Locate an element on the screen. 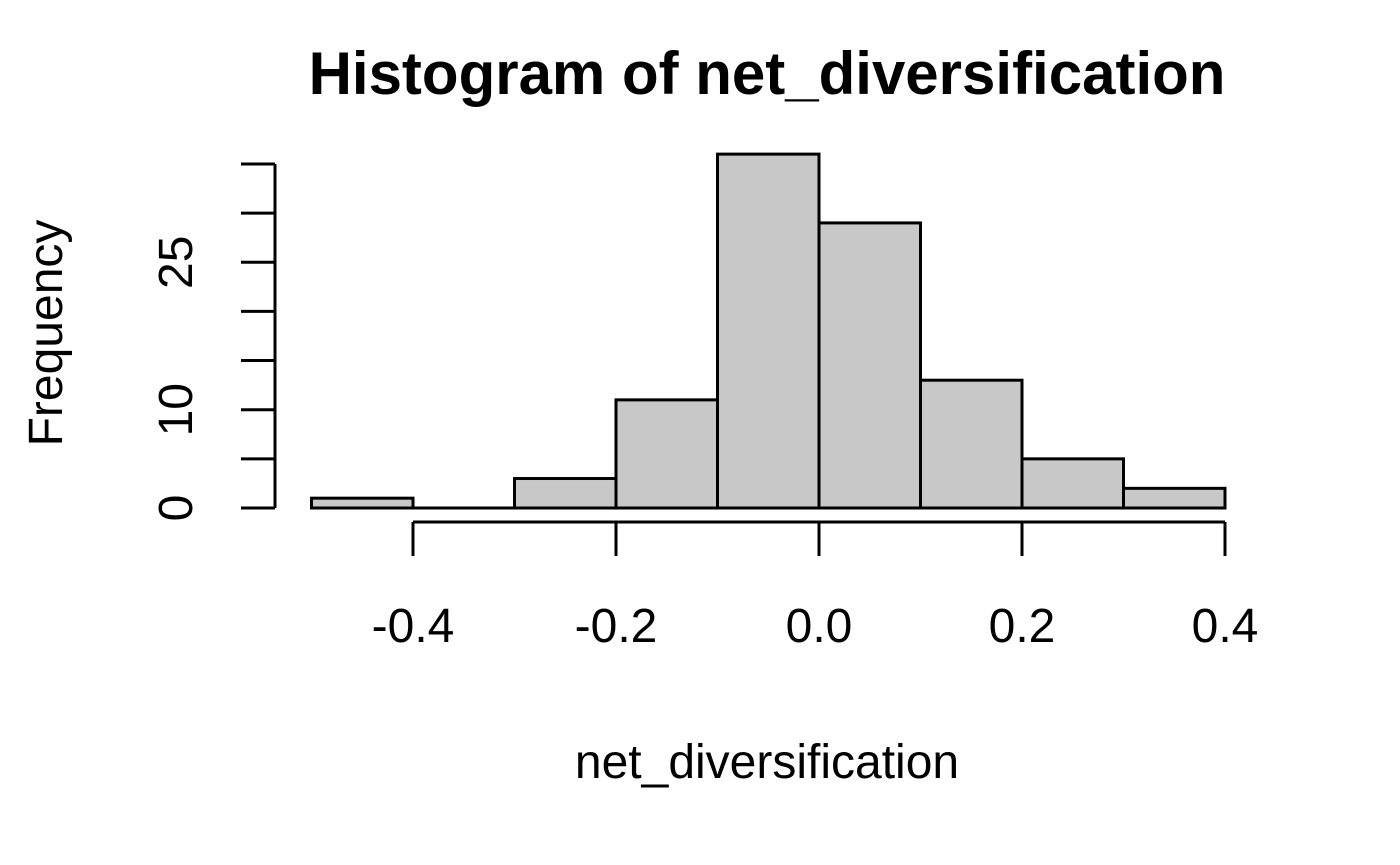 The height and width of the screenshot is (865, 1400). y-tick-label: 0 is located at coordinates (176, 508).